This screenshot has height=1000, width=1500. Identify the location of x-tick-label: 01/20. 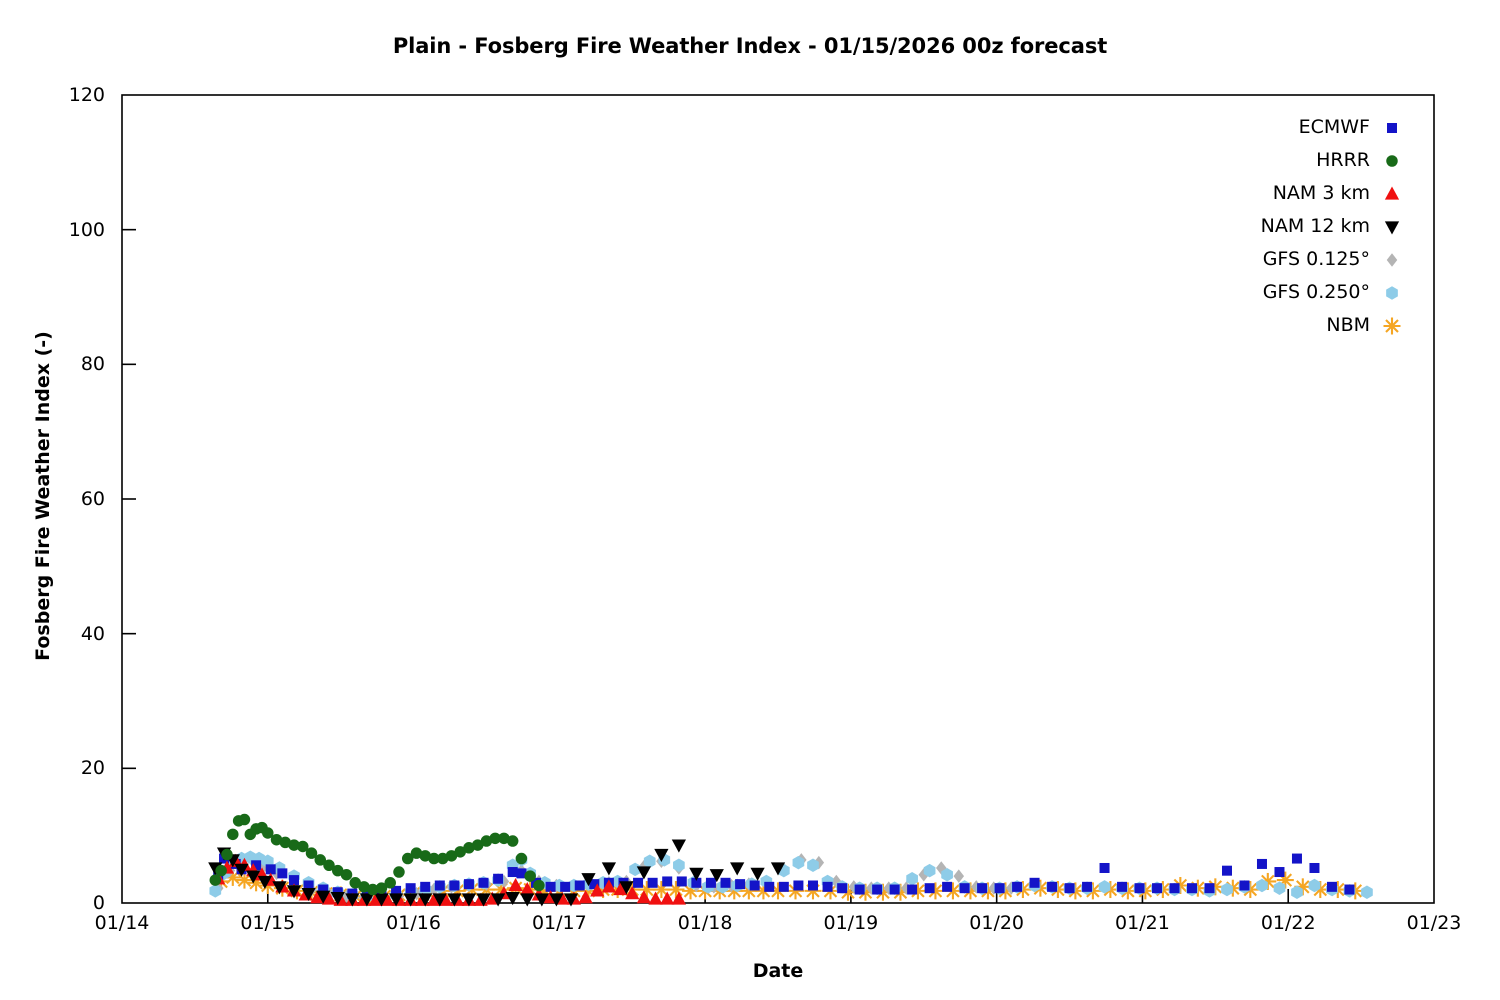
(997, 923).